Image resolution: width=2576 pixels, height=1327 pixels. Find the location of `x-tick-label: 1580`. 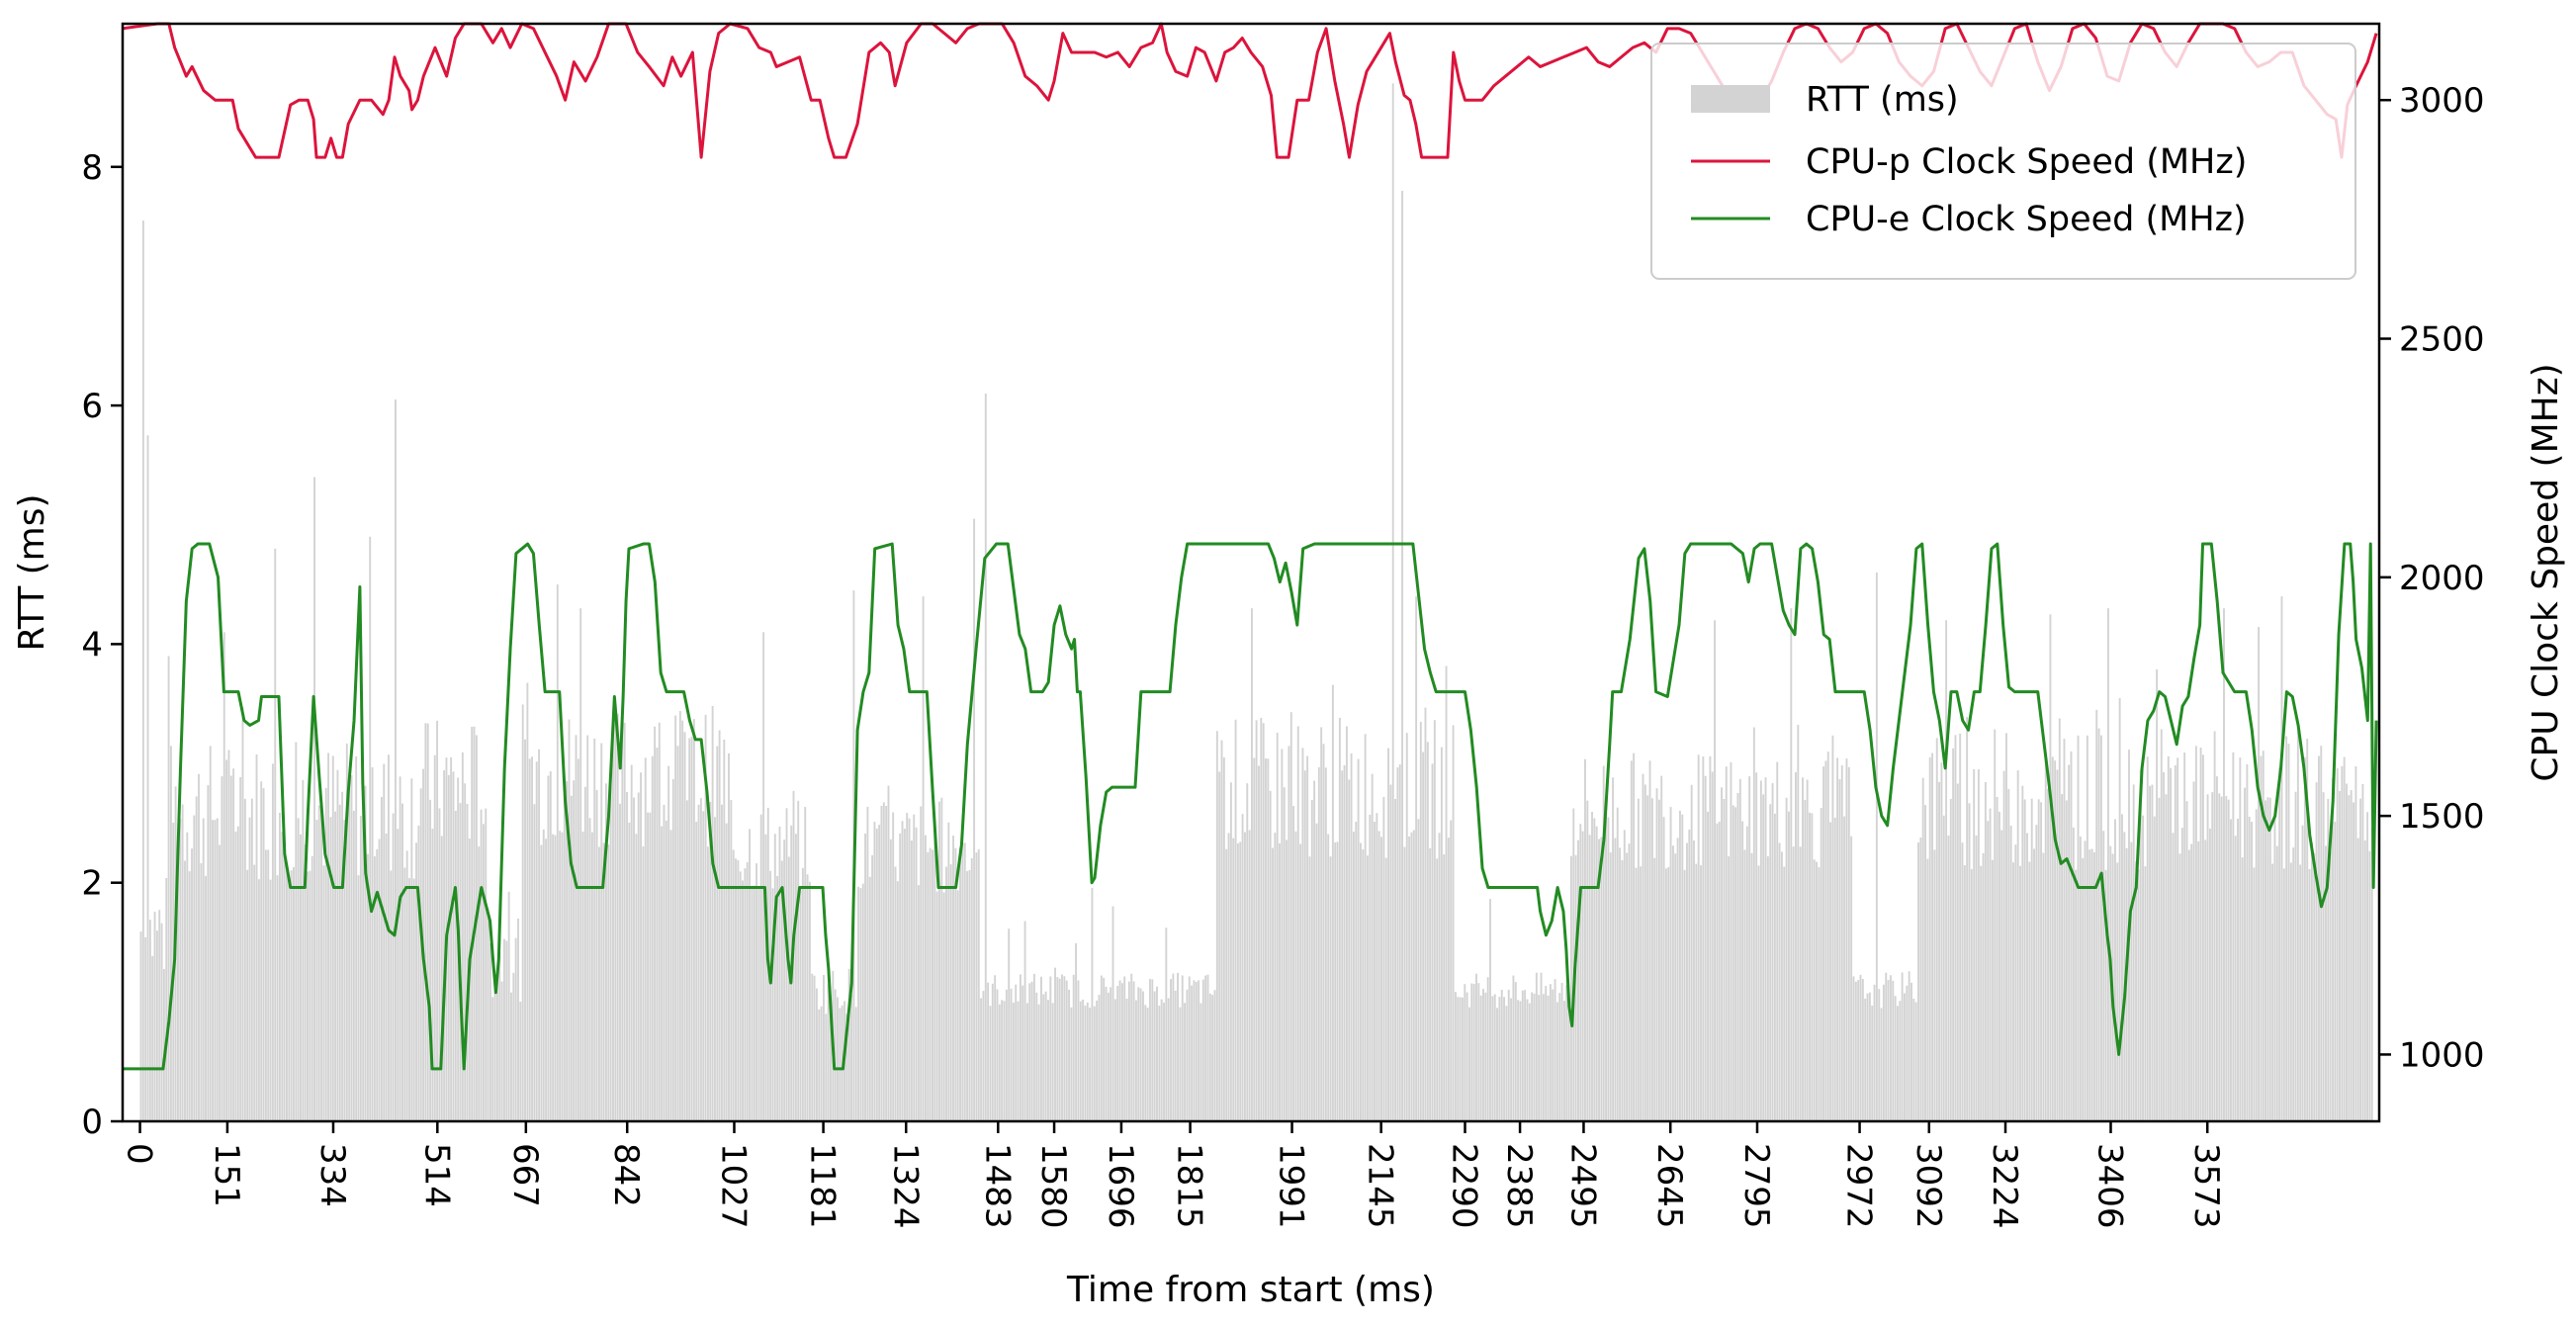

x-tick-label: 1580 is located at coordinates (1053, 1186).